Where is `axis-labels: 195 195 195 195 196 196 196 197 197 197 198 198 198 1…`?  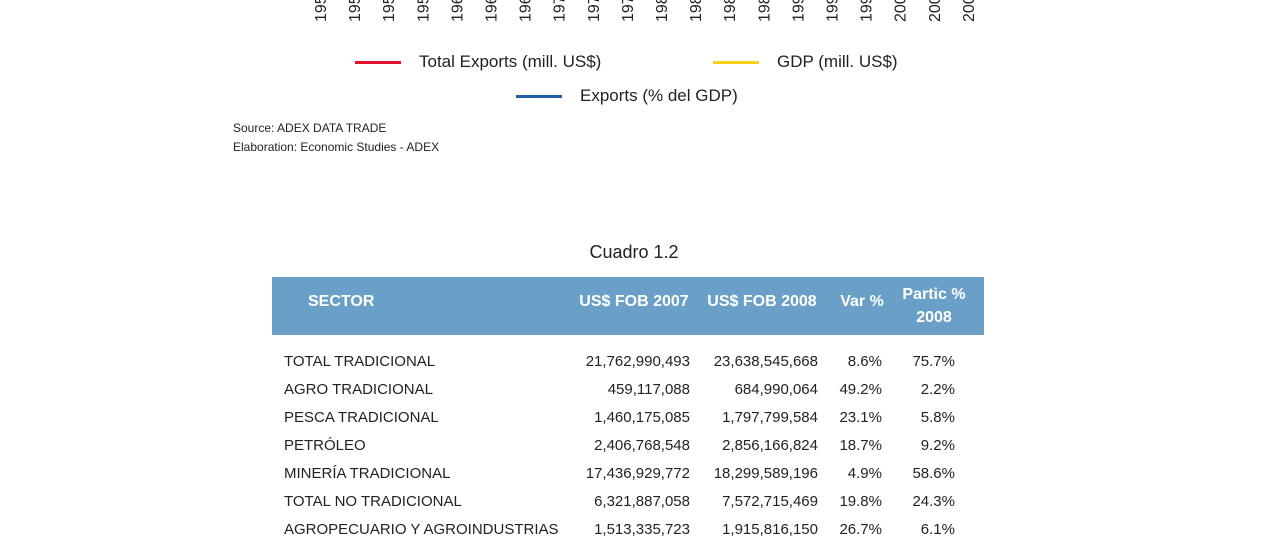 axis-labels: 195 195 195 195 196 196 196 197 197 197 198 198 198 1… is located at coordinates (645, 11).